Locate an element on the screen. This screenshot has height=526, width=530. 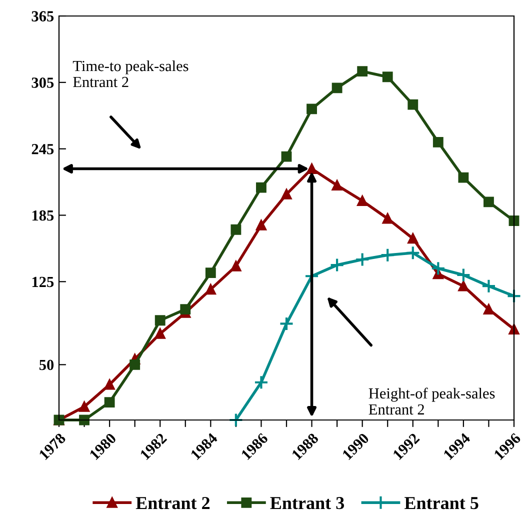
y-tick-label: 245 is located at coordinates (43, 149).